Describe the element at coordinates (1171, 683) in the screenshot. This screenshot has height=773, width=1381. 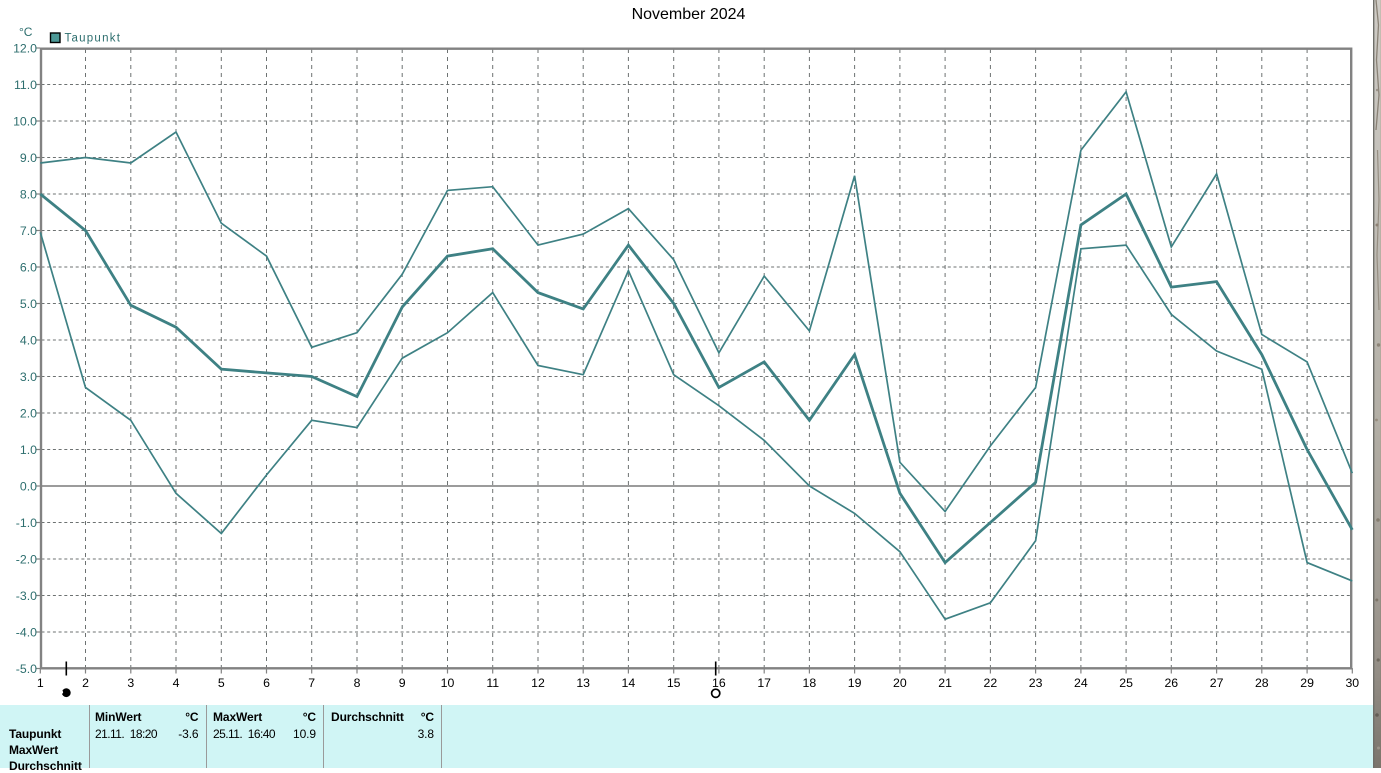
I see `svg-text: 26` at that location.